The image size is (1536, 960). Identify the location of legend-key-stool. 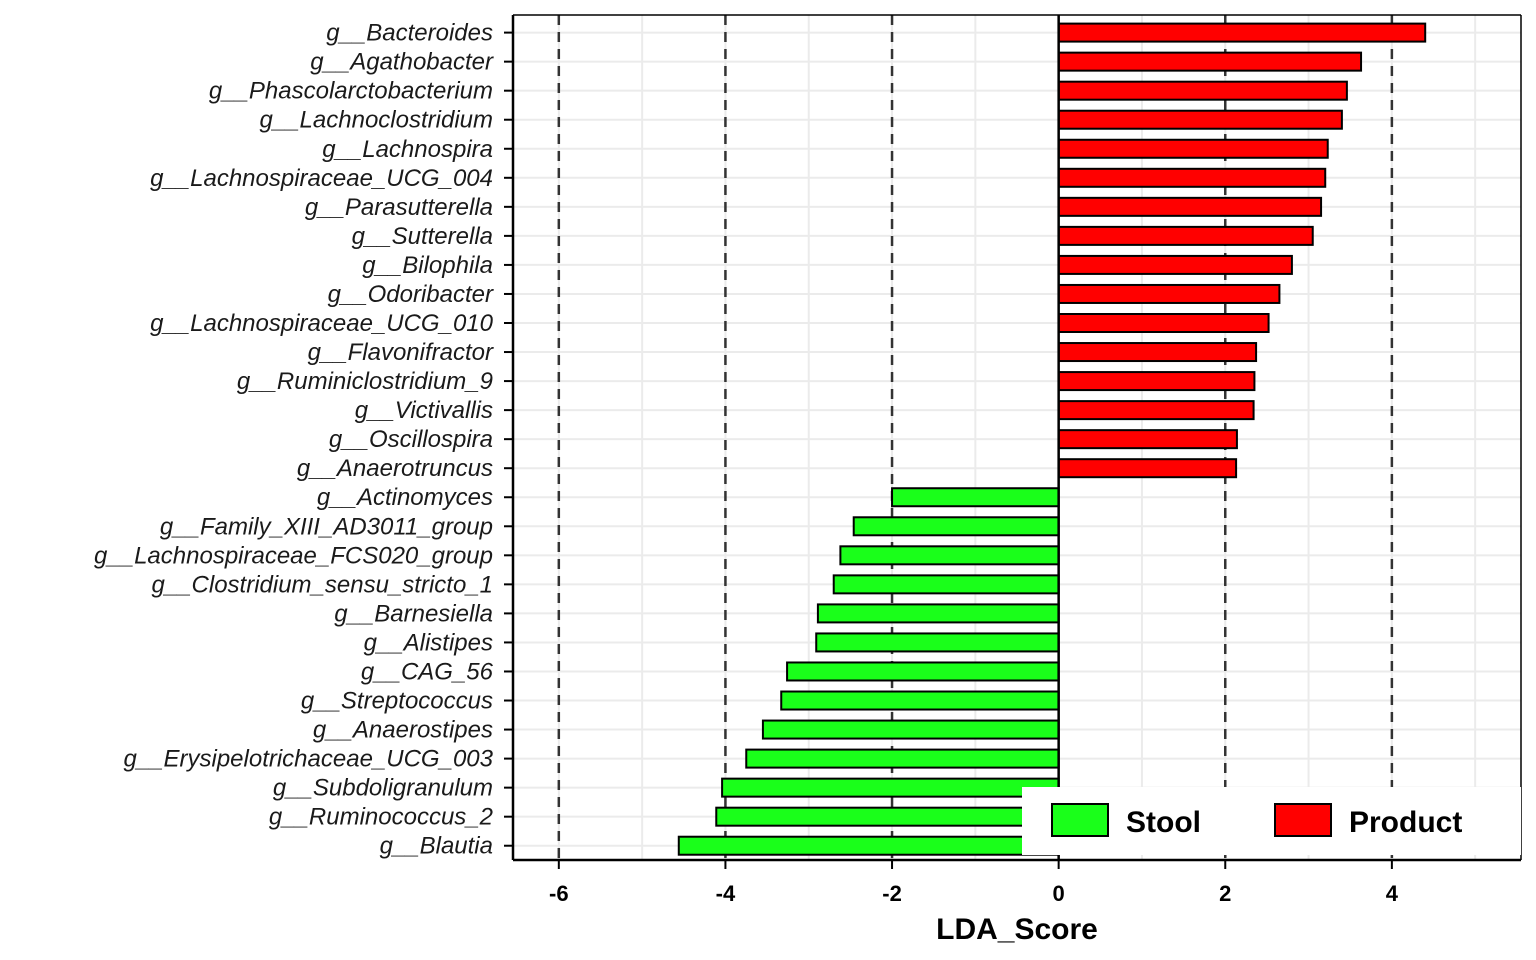
(1080, 820).